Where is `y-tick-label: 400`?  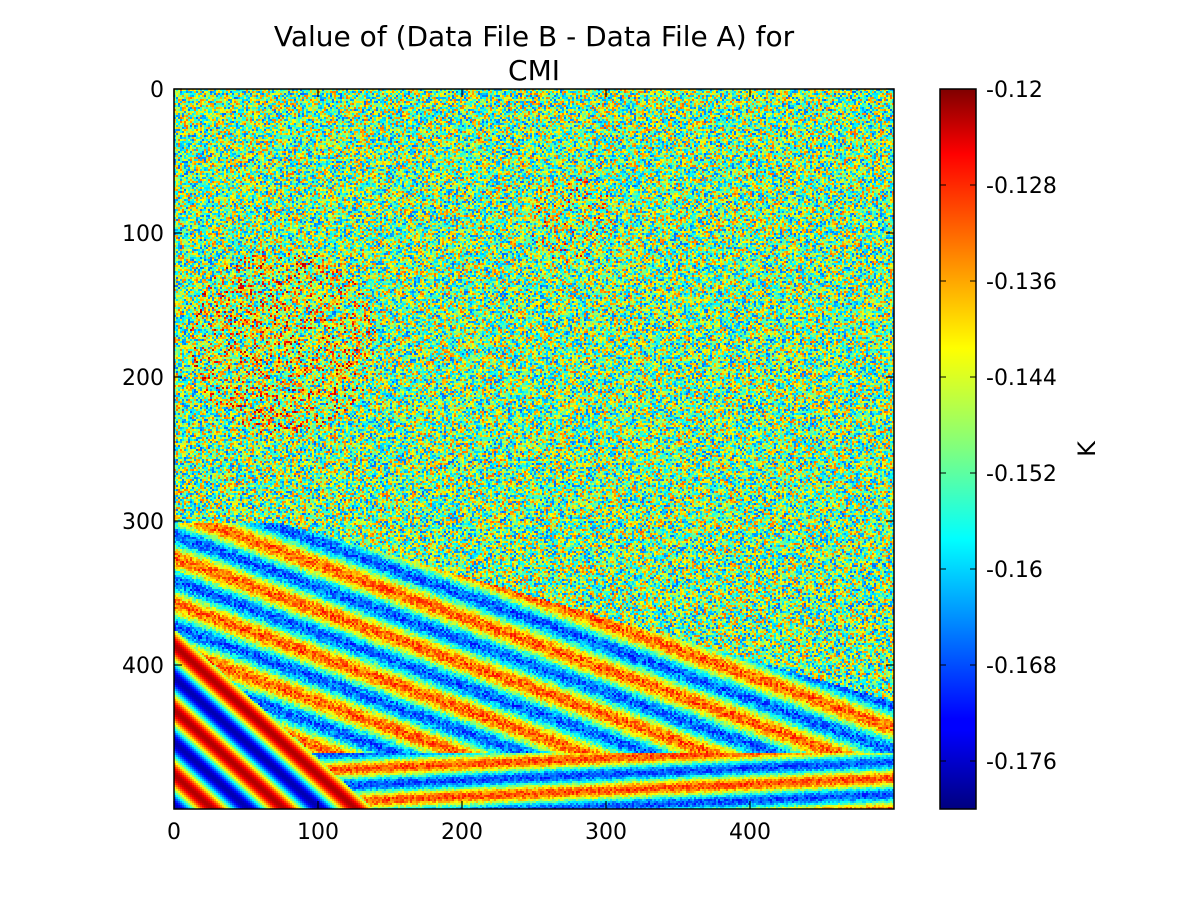
y-tick-label: 400 is located at coordinates (143, 666).